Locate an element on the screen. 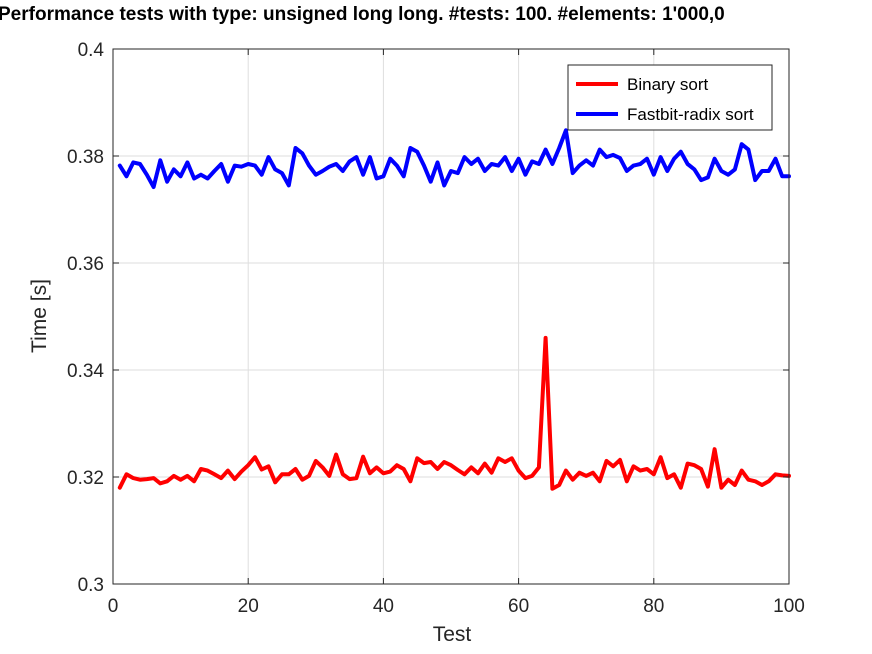 This screenshot has width=872, height=654. x-axis-label: Test is located at coordinates (452, 634).